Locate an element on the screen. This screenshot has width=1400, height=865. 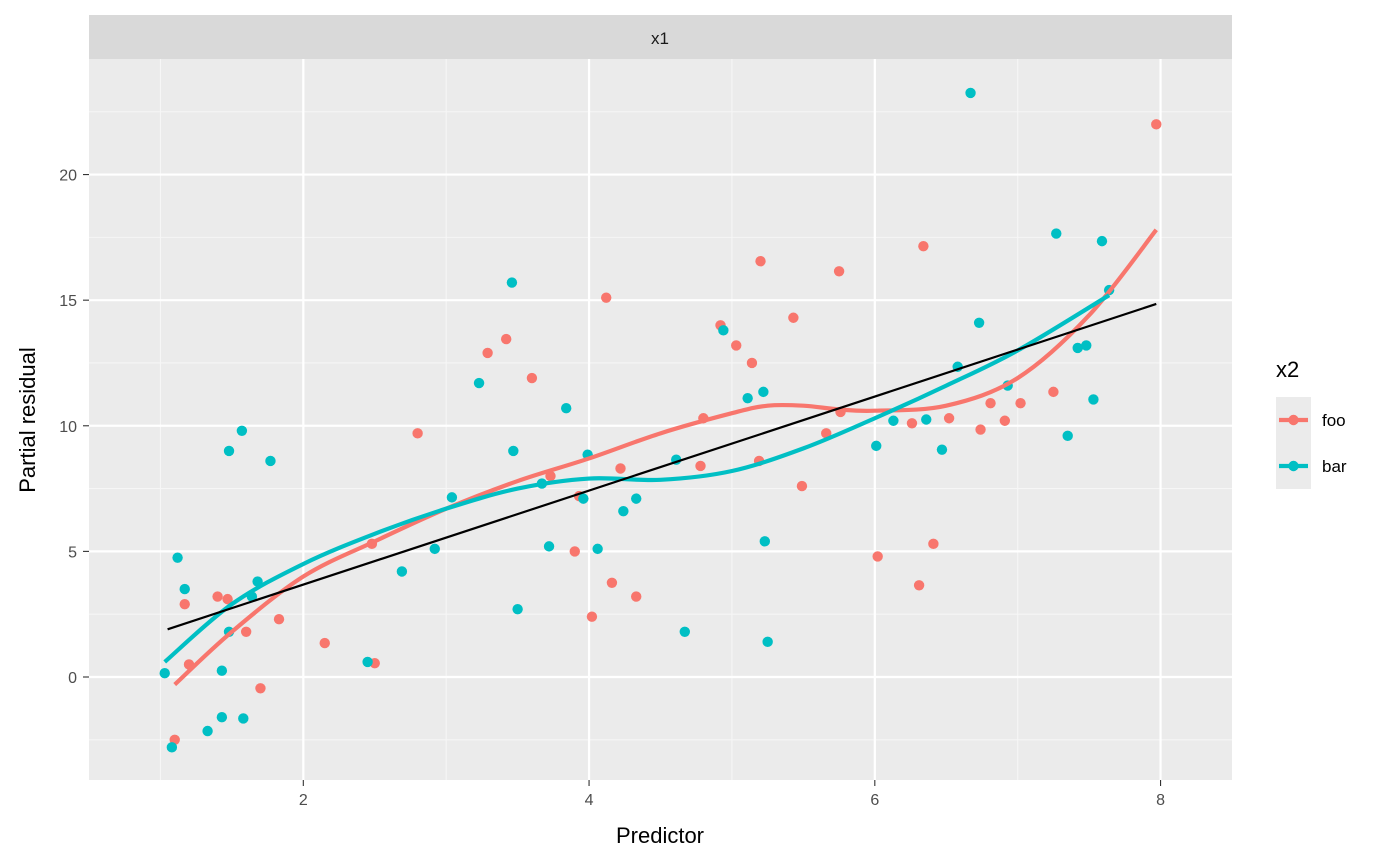
y-axis-title: Partial residual is located at coordinates (27, 420).